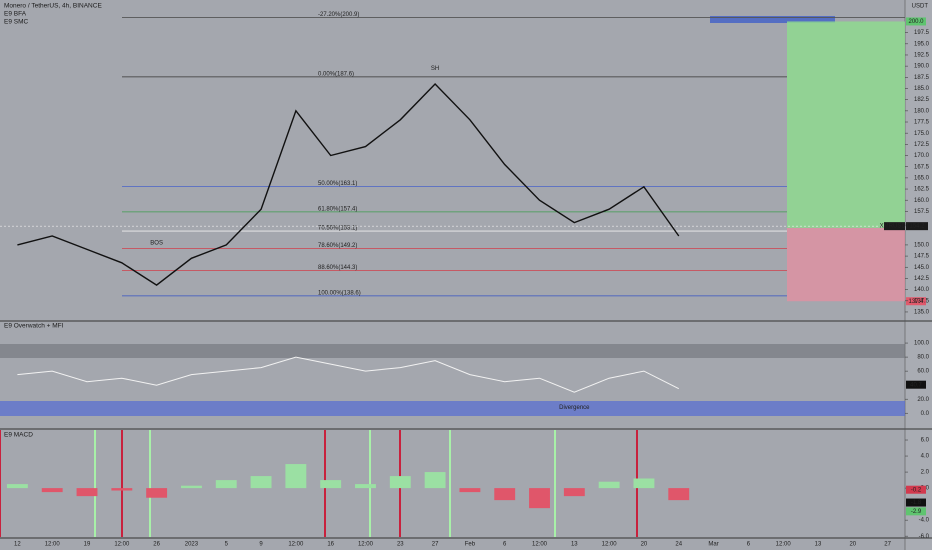 The width and height of the screenshot is (932, 550). What do you see at coordinates (922, 201) in the screenshot?
I see `y-tick-label: 160.0` at bounding box center [922, 201].